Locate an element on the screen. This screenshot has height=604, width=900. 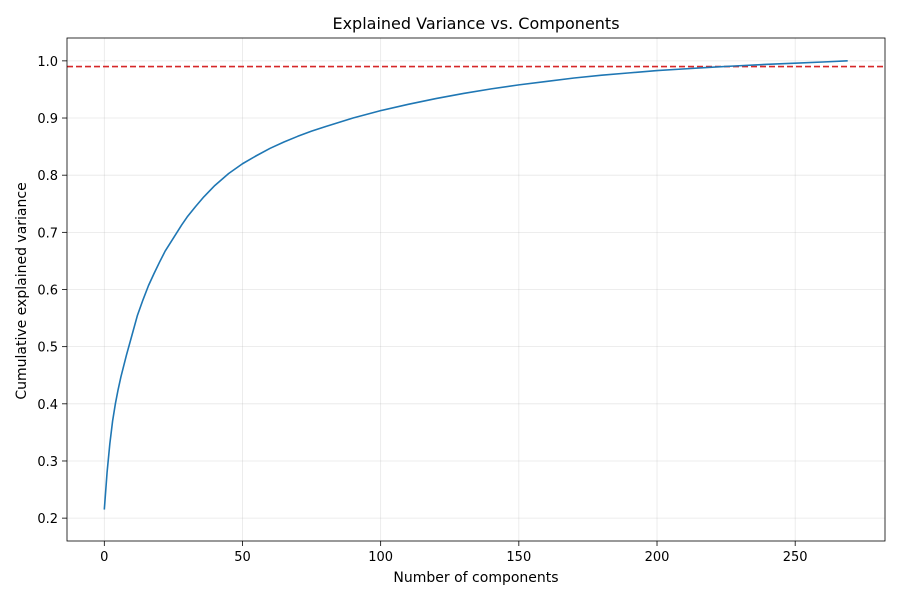
x-tick-label: 200 is located at coordinates (657, 557).